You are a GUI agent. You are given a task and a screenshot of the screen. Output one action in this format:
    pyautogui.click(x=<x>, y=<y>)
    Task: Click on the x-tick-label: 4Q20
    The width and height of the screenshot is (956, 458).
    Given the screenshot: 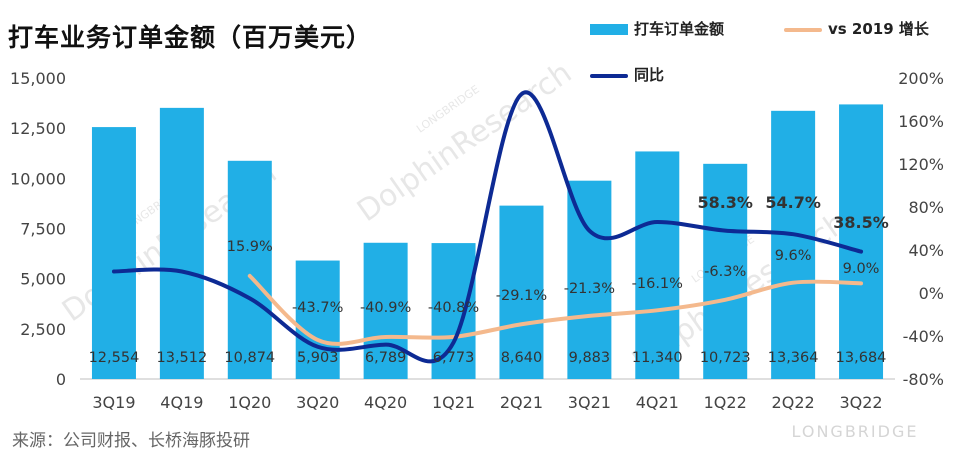 What is the action you would take?
    pyautogui.click(x=385, y=402)
    